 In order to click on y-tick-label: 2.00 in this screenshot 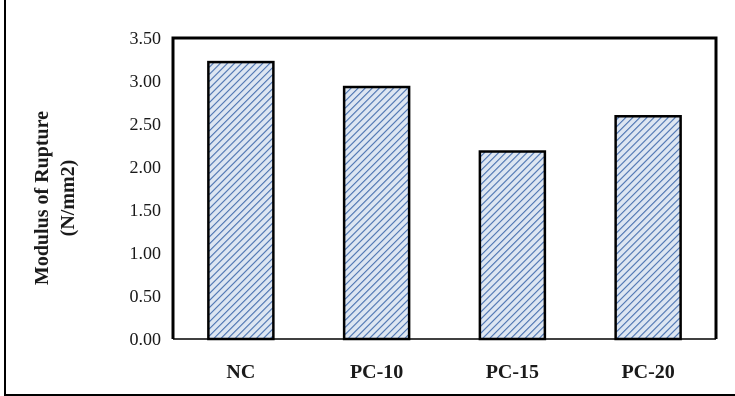, I will do `click(146, 167)`.